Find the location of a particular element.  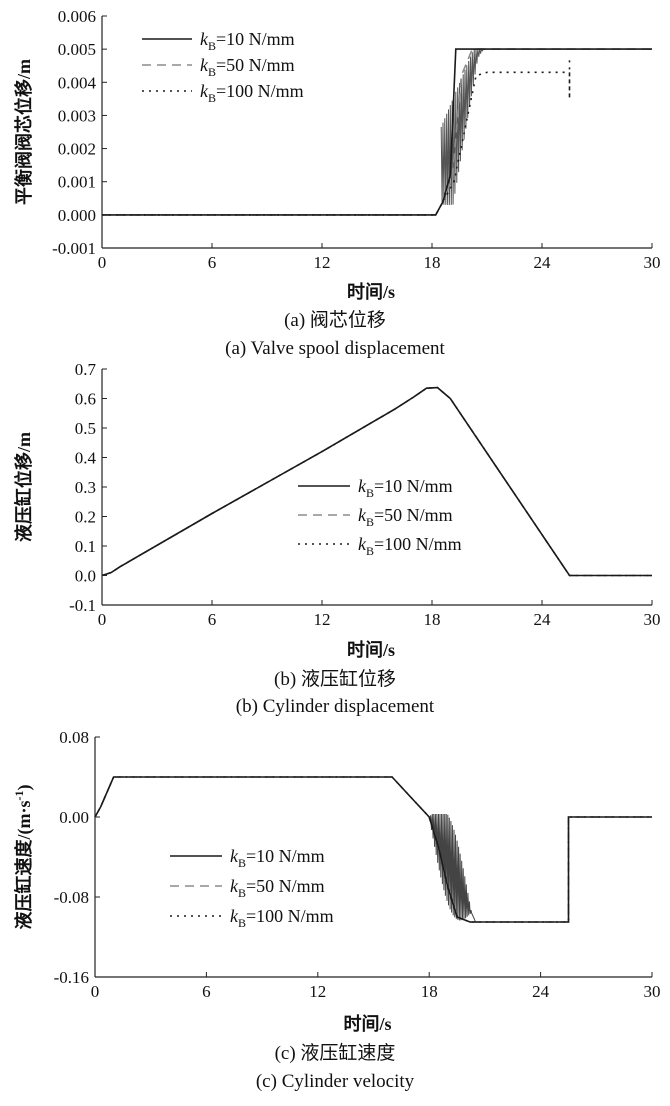

y-tick-label: 0.6 is located at coordinates (85, 399).